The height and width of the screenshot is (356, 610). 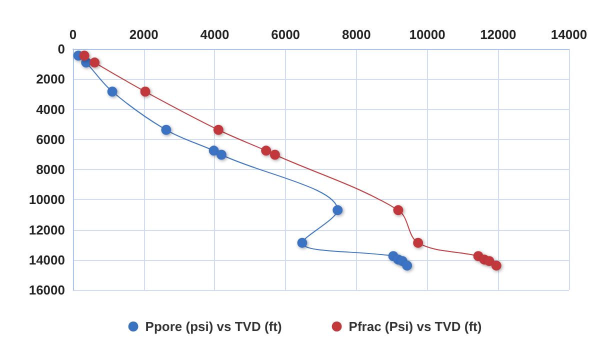 I want to click on x-tick-label: 8000, so click(x=356, y=34).